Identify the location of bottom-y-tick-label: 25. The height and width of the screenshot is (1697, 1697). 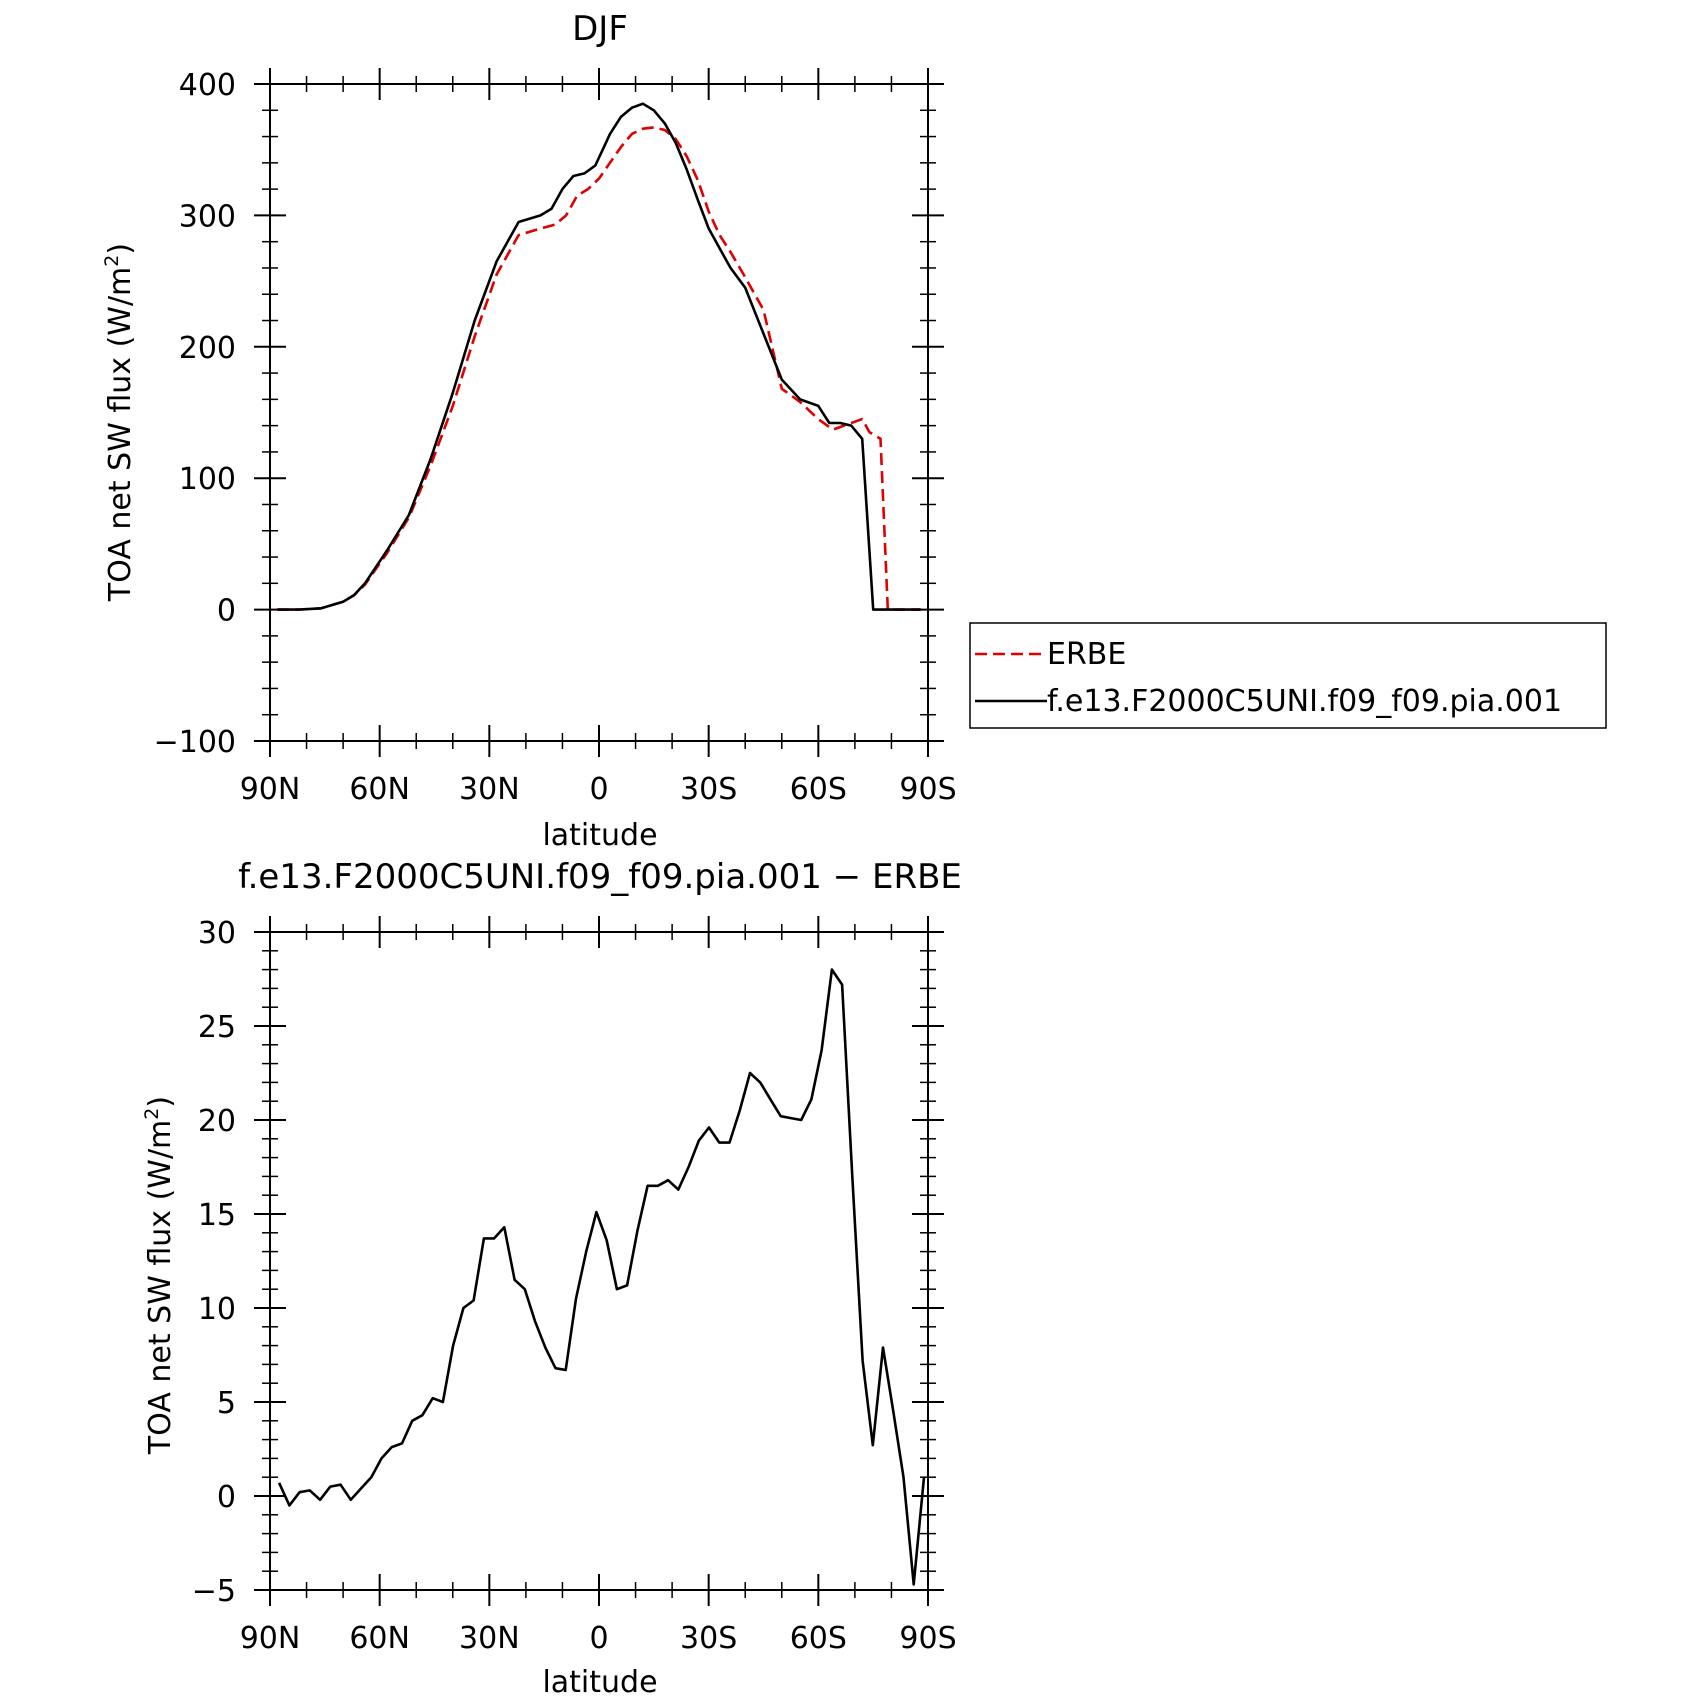
(217, 1027).